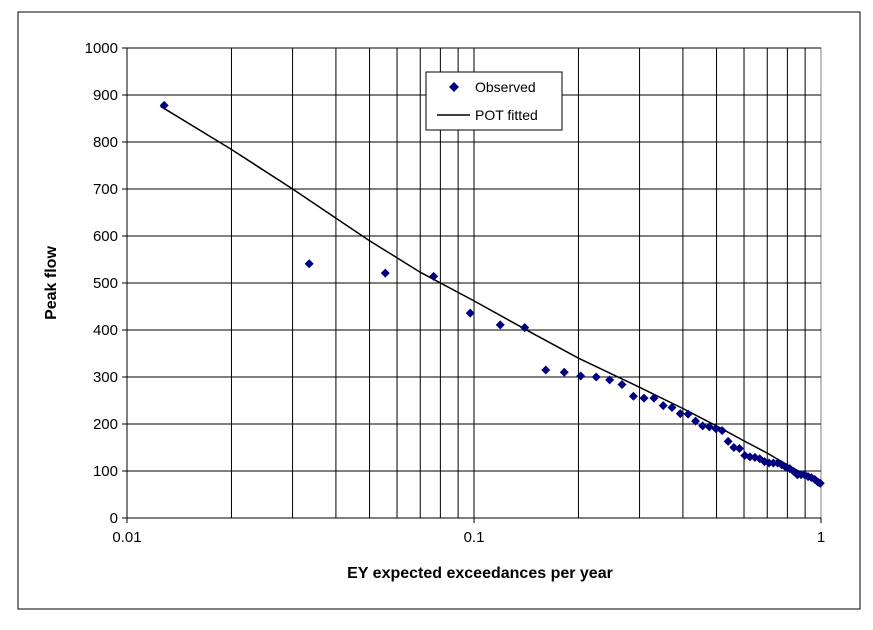 The height and width of the screenshot is (630, 873). What do you see at coordinates (105, 189) in the screenshot?
I see `y-tick-label: 700` at bounding box center [105, 189].